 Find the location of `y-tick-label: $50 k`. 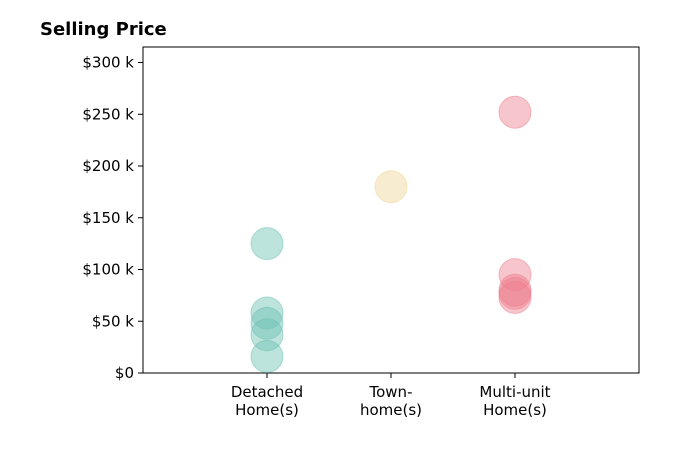

y-tick-label: $50 k is located at coordinates (113, 321).